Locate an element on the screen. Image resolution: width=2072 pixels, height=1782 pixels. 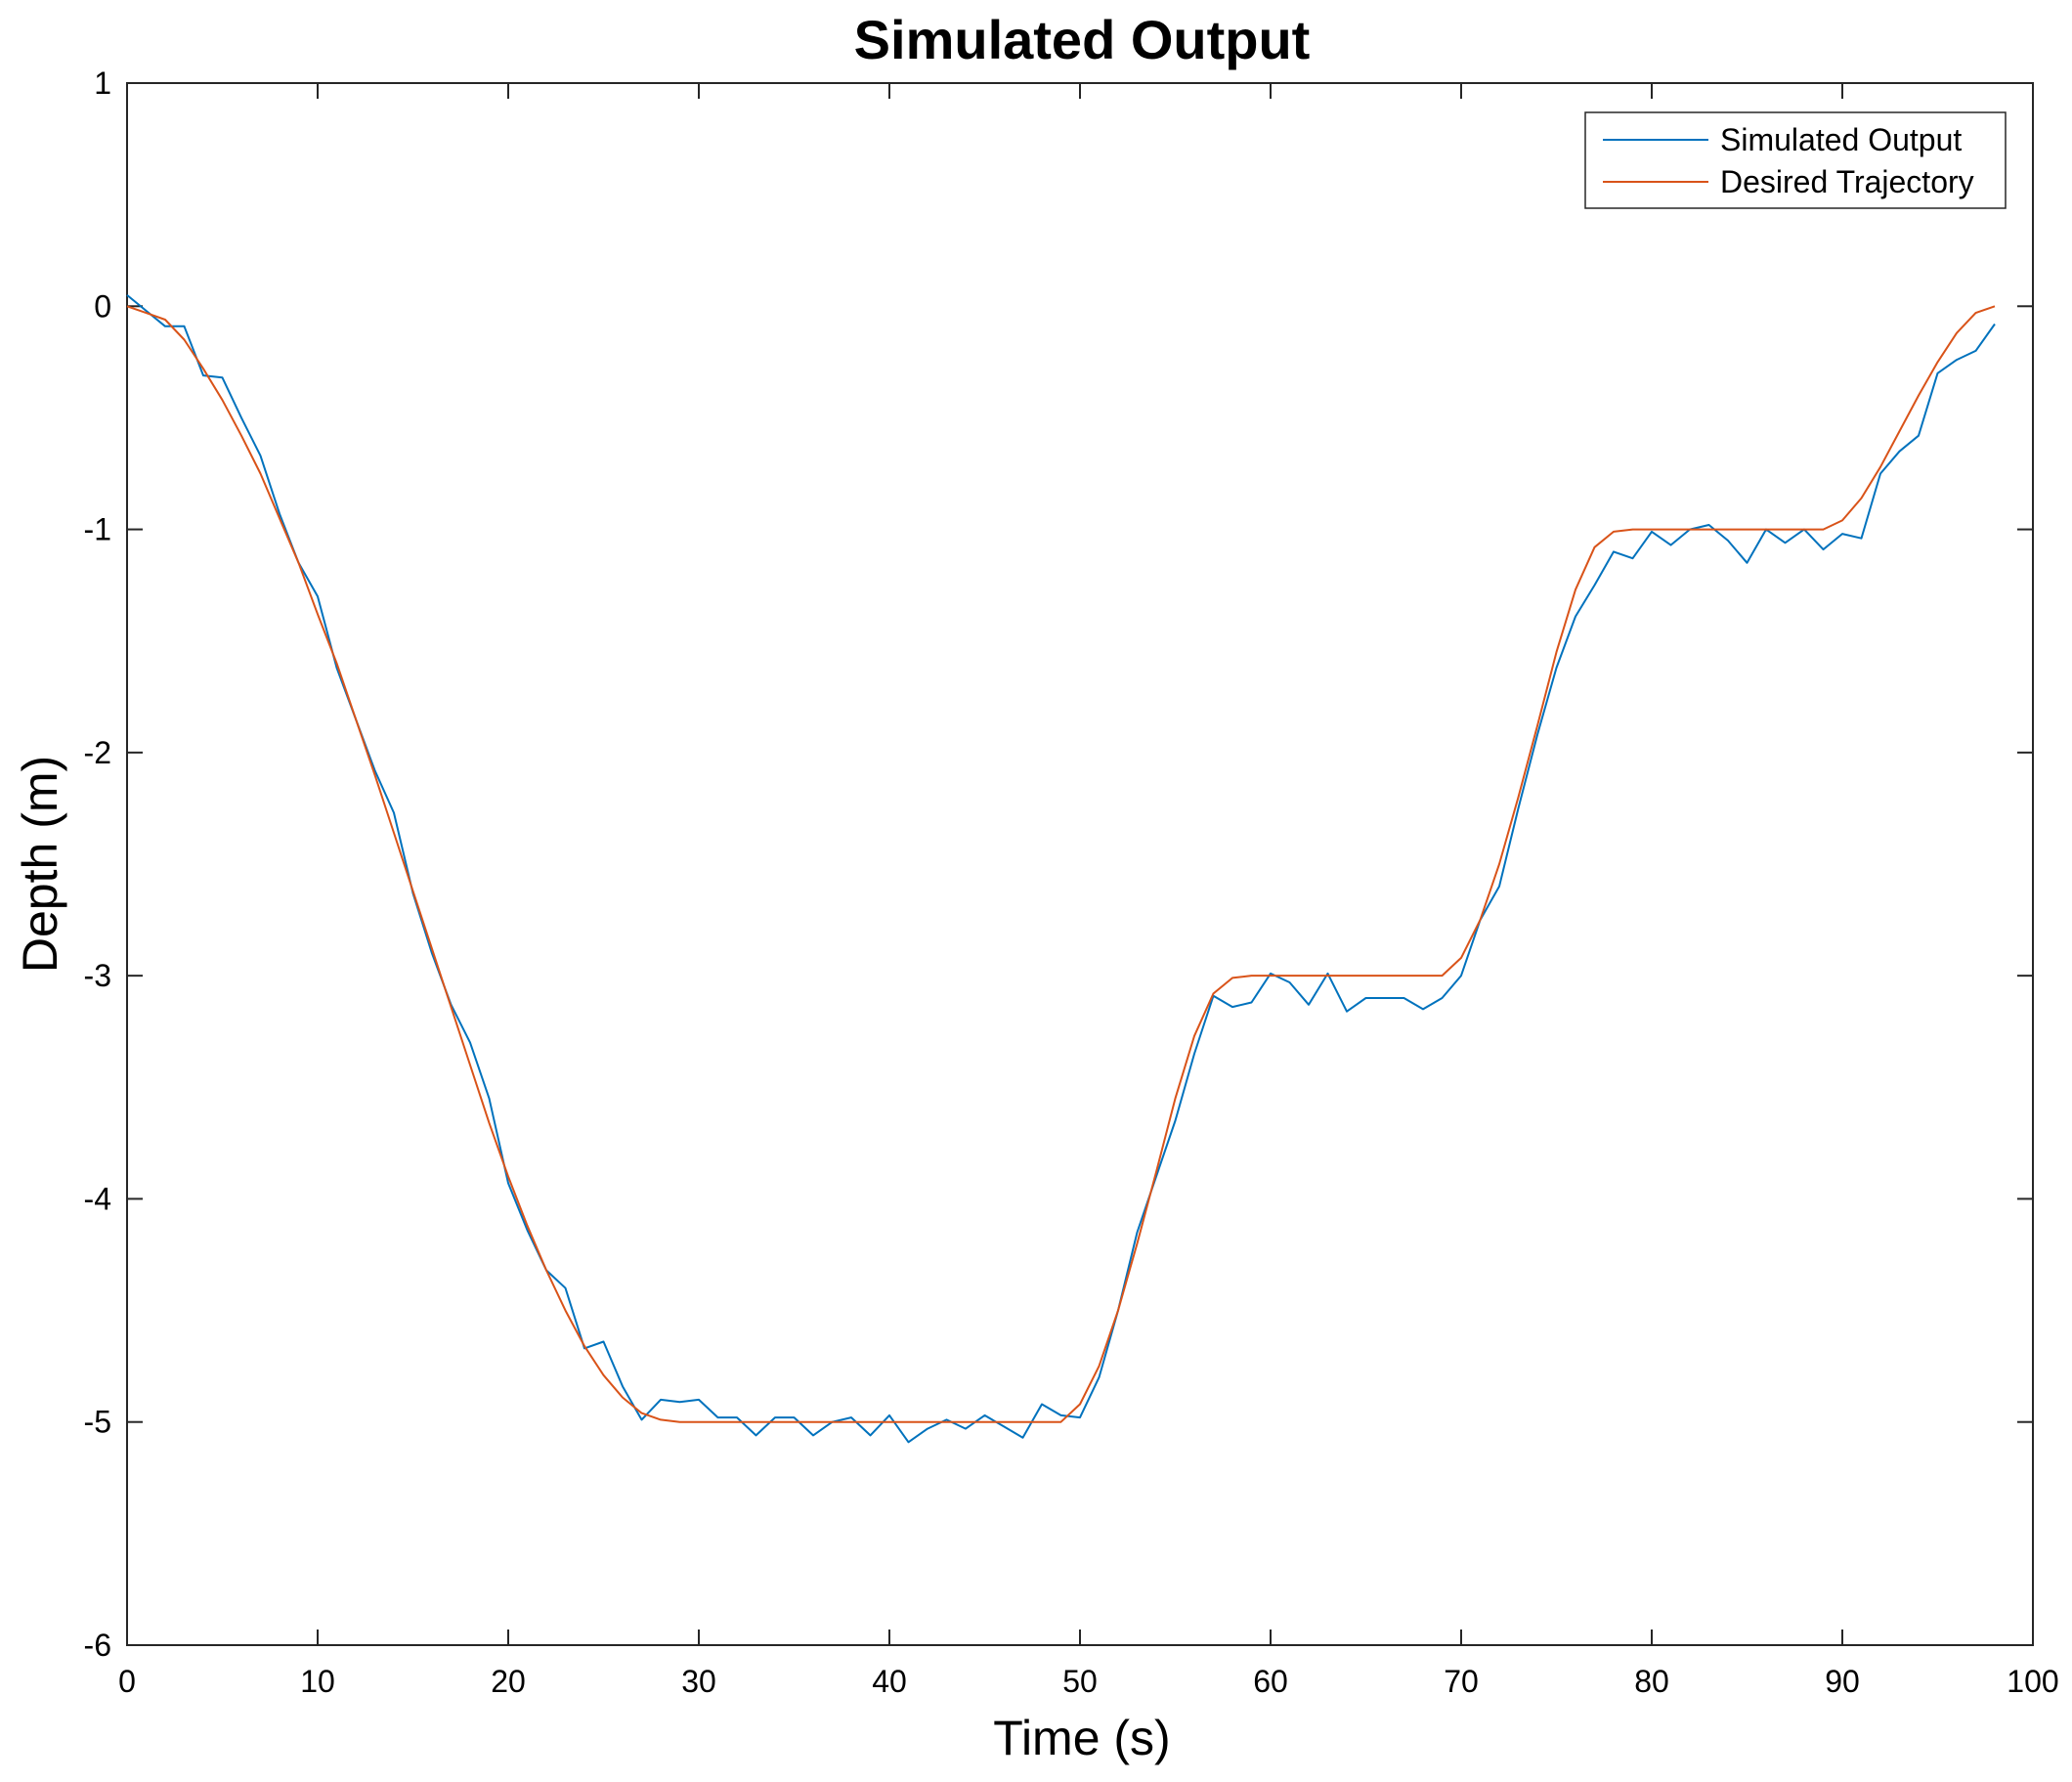
y-tick-label: -3 is located at coordinates (97, 975).